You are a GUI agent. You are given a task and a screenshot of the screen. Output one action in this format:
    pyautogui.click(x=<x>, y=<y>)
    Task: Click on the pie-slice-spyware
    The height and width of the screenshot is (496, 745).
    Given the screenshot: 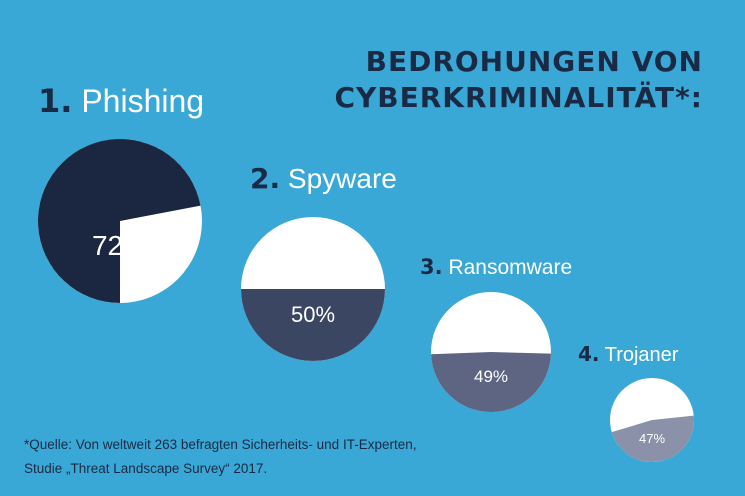 What is the action you would take?
    pyautogui.click(x=313, y=325)
    